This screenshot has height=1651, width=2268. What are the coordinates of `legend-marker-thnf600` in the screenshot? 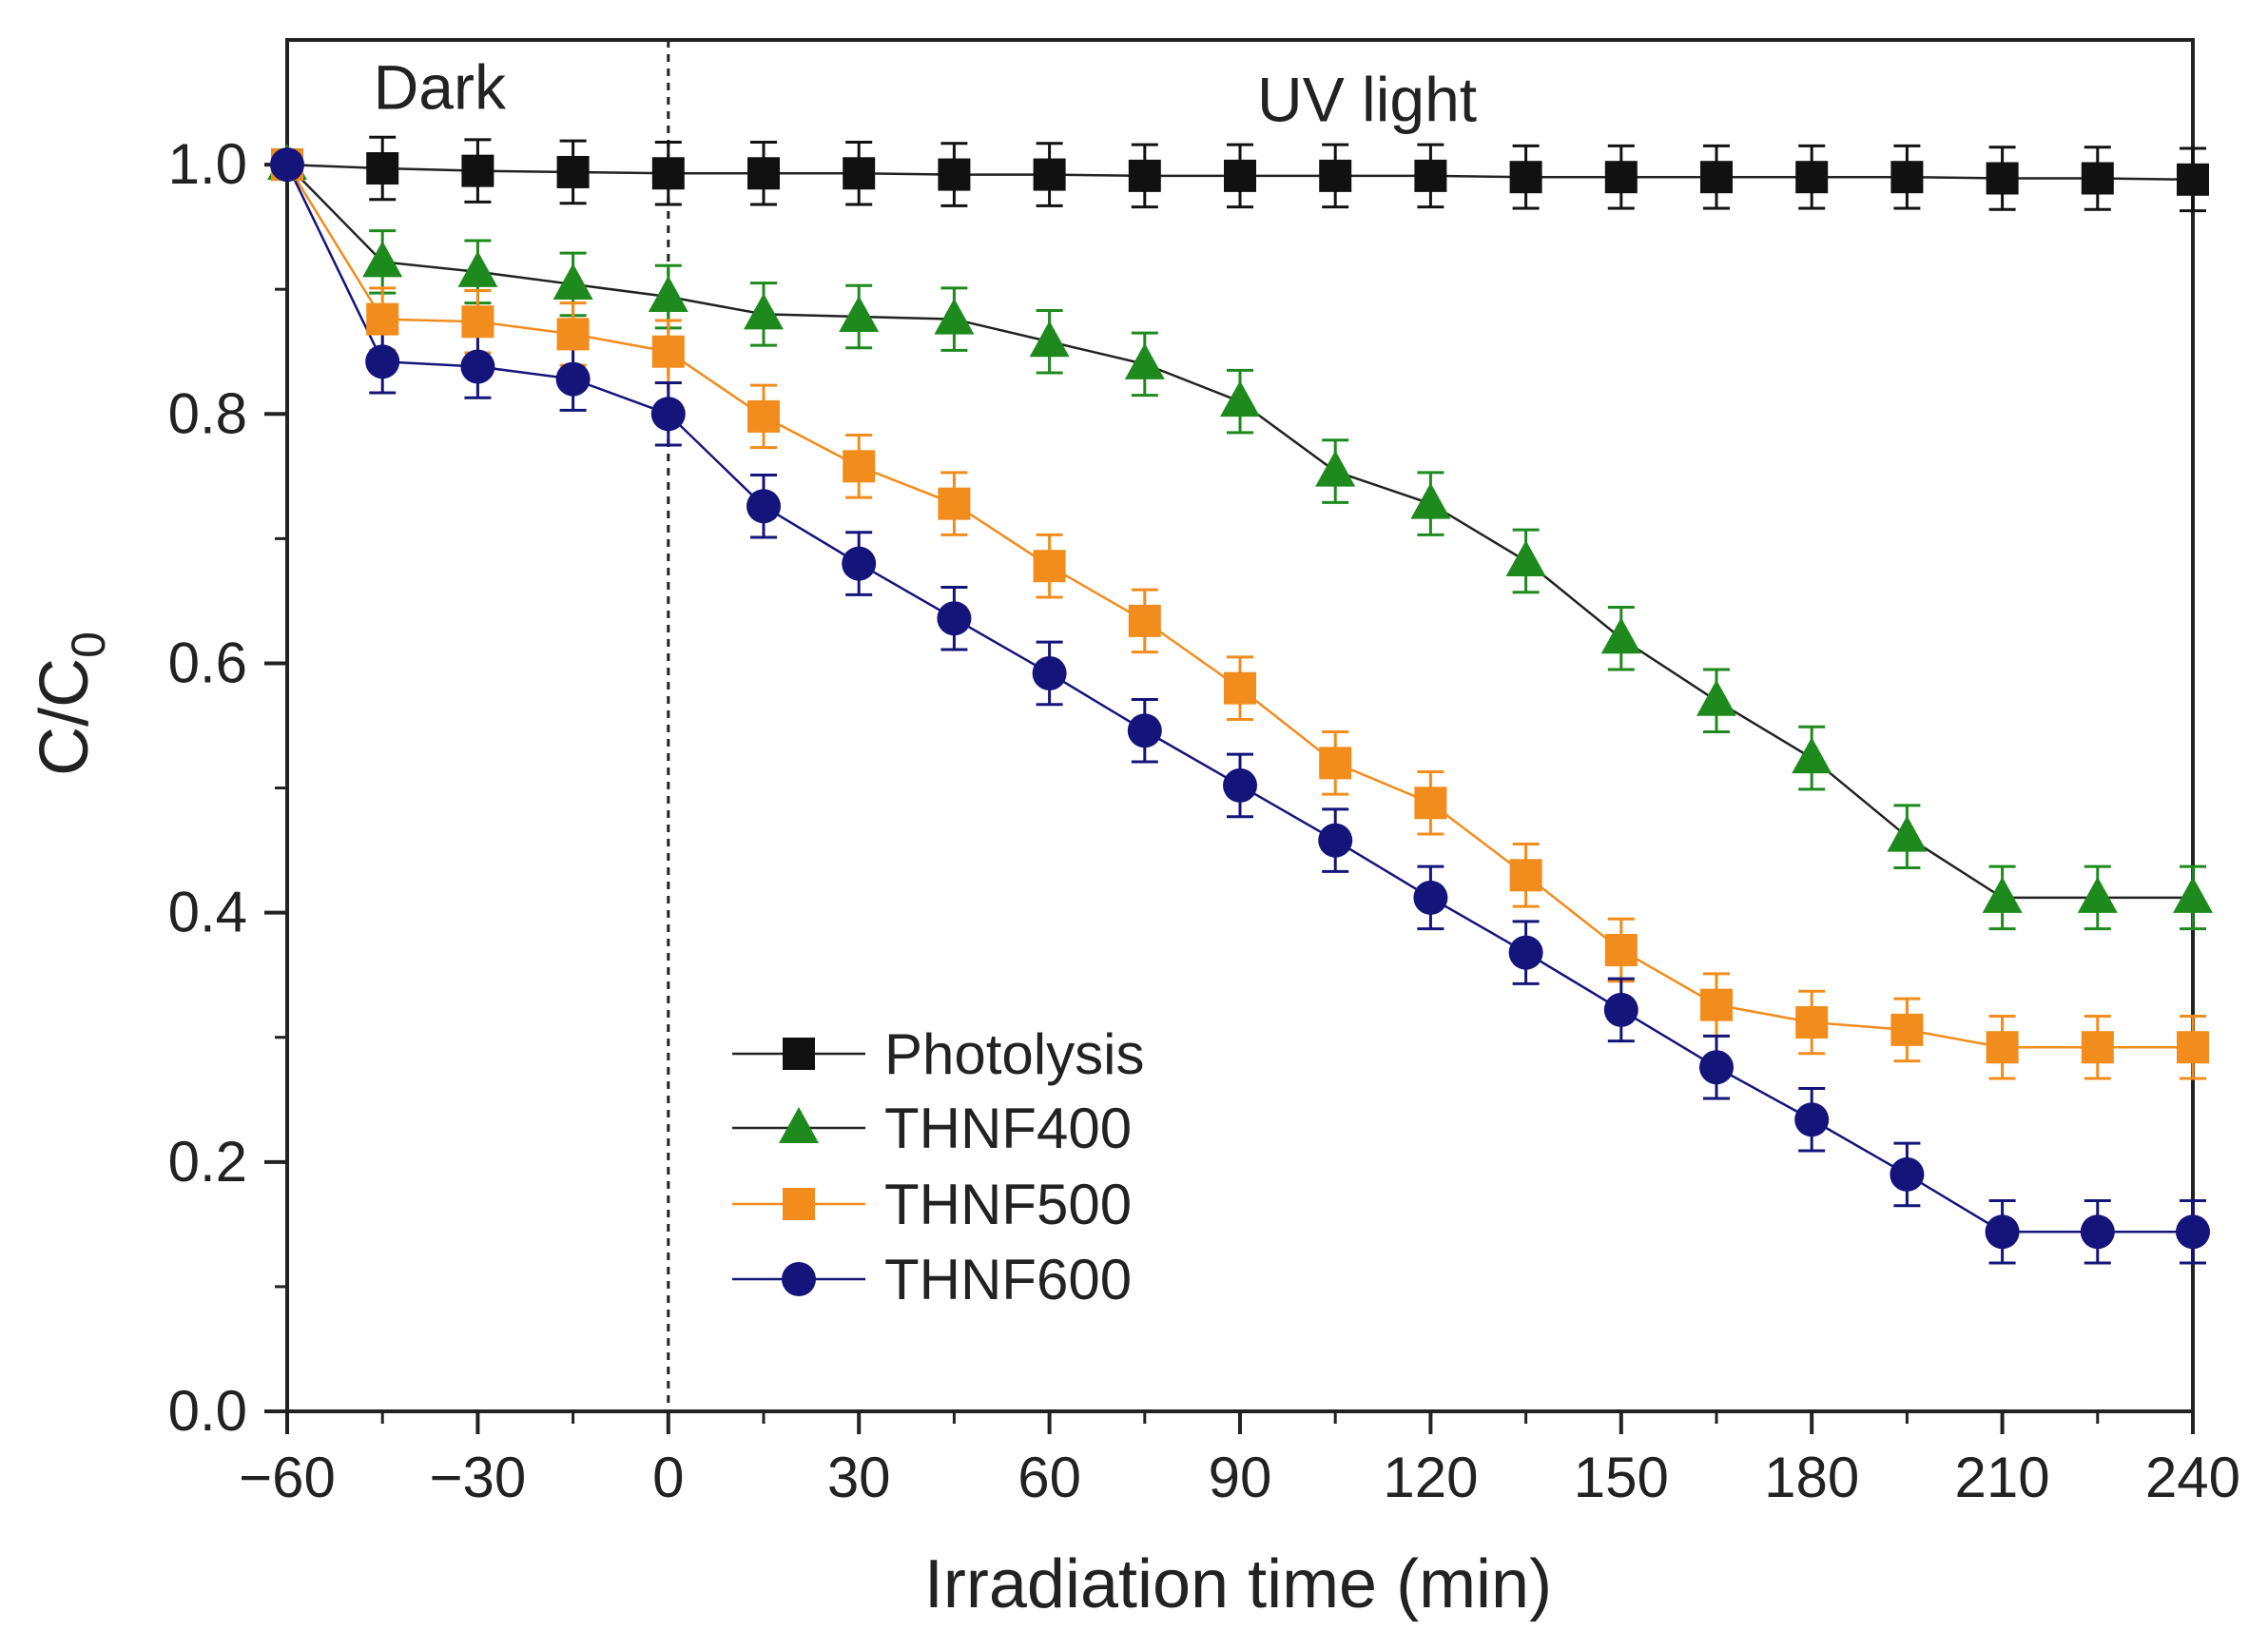 It's located at (799, 1279).